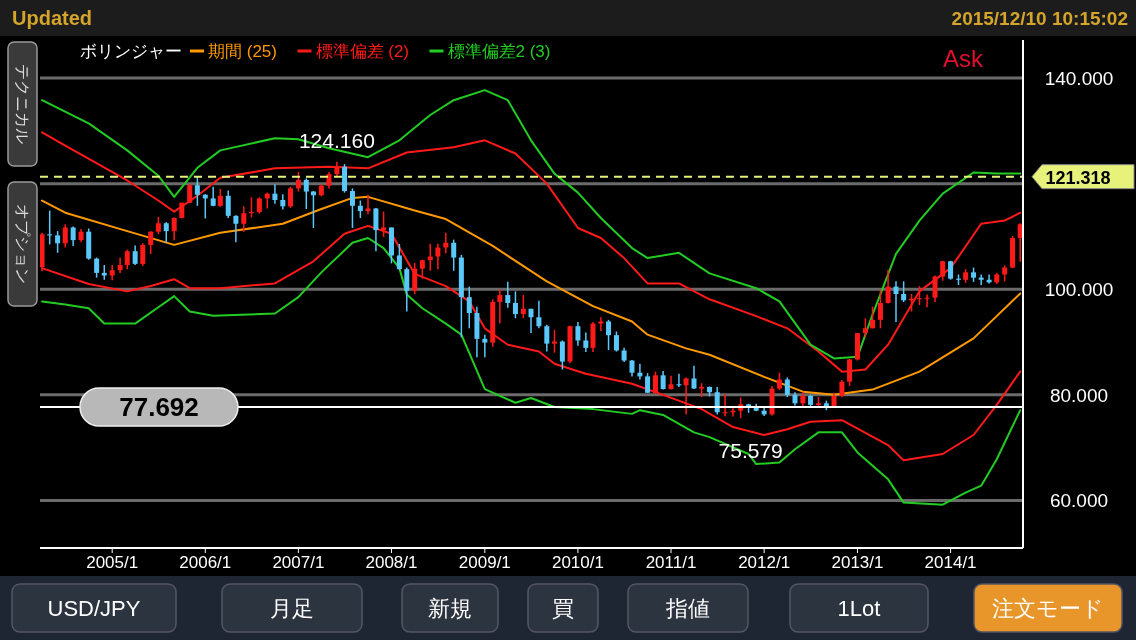 Image resolution: width=1136 pixels, height=640 pixels. I want to click on annotation: Ask, so click(963, 58).